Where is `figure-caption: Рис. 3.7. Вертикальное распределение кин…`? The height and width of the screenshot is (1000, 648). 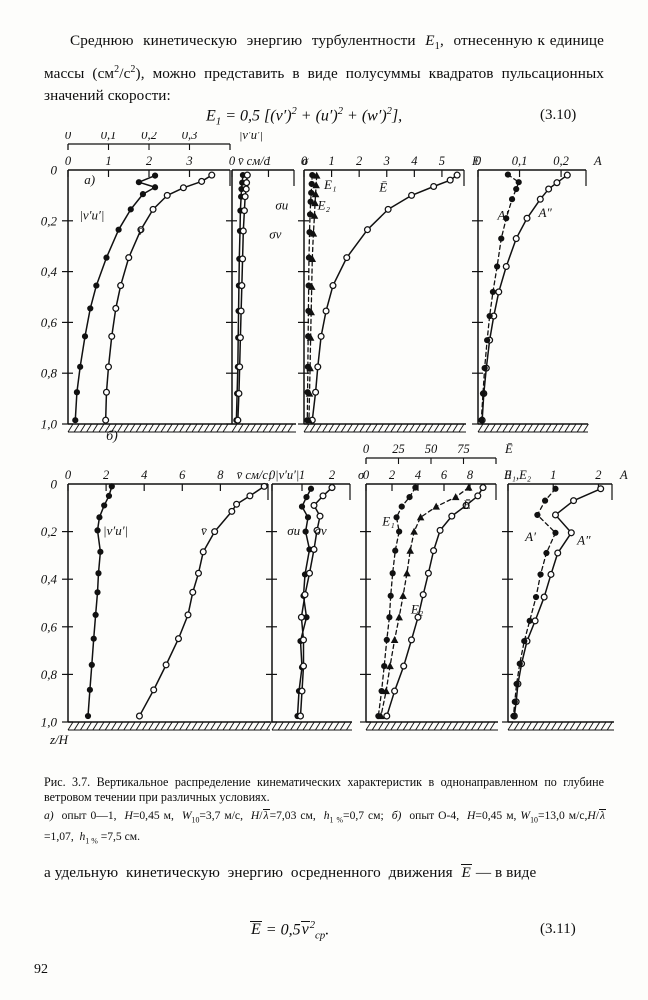
figure-caption: Рис. 3.7. Вертикальное распределение кин… is located at coordinates (324, 790).